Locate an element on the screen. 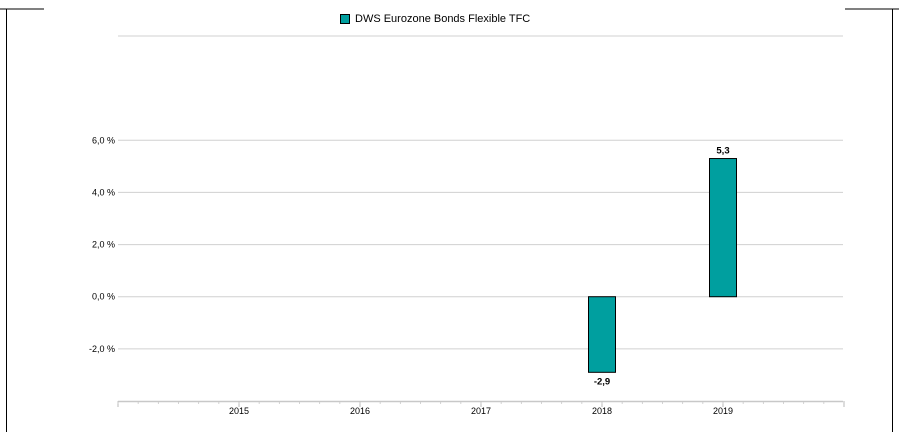  data-label: -2,9 is located at coordinates (602, 381).